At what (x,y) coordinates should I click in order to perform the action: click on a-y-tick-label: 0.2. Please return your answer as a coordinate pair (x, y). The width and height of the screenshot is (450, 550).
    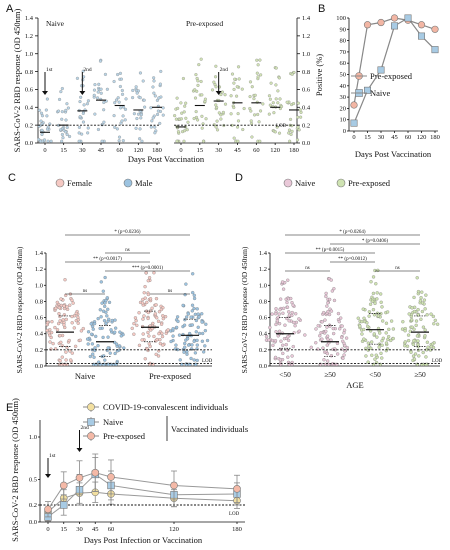
    Looking at the image, I should click on (29, 125).